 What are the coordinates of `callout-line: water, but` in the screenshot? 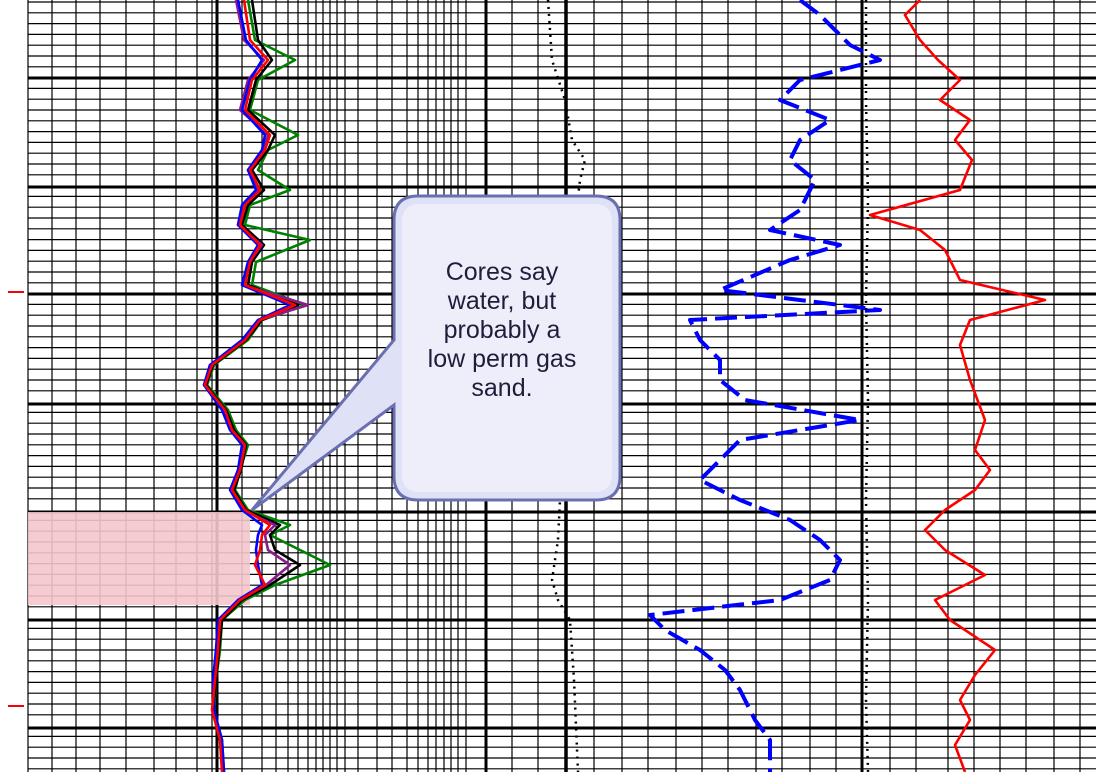 It's located at (502, 301).